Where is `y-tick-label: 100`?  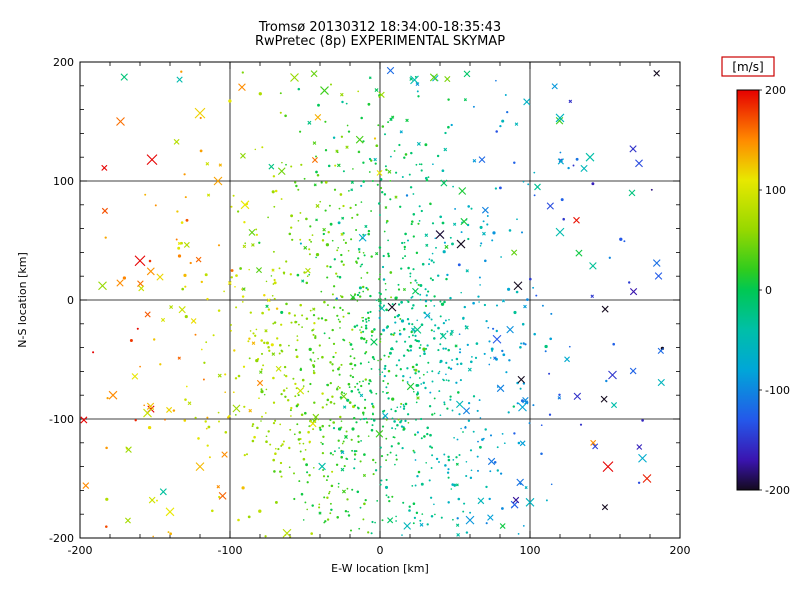 y-tick-label: 100 is located at coordinates (63, 181).